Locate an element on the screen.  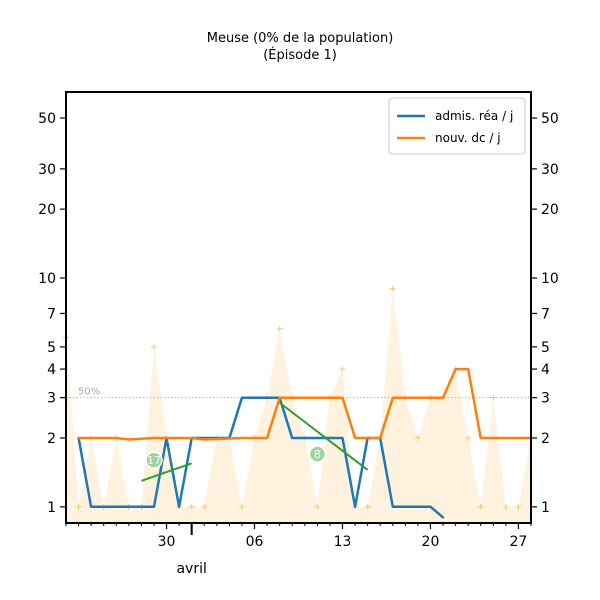
y-axis-left: 1 2 3 4 5 7 10 20 30 50 is located at coordinates (52, 313).